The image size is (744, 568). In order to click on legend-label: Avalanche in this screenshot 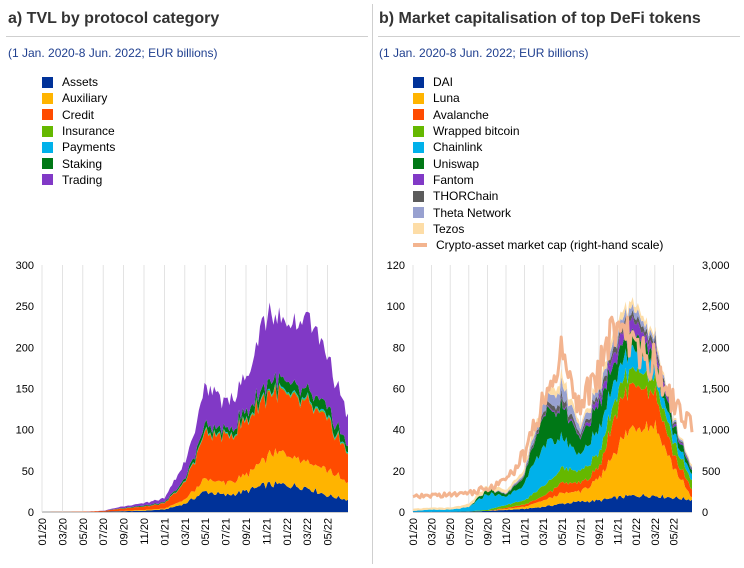, I will do `click(461, 114)`.